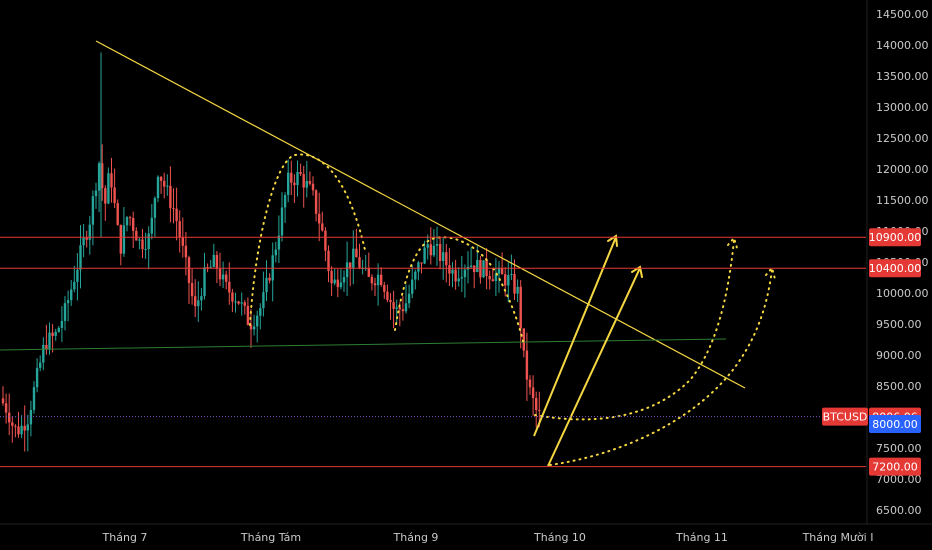 This screenshot has width=932, height=550. What do you see at coordinates (899, 324) in the screenshot?
I see `y-tick-label: 9500.00` at bounding box center [899, 324].